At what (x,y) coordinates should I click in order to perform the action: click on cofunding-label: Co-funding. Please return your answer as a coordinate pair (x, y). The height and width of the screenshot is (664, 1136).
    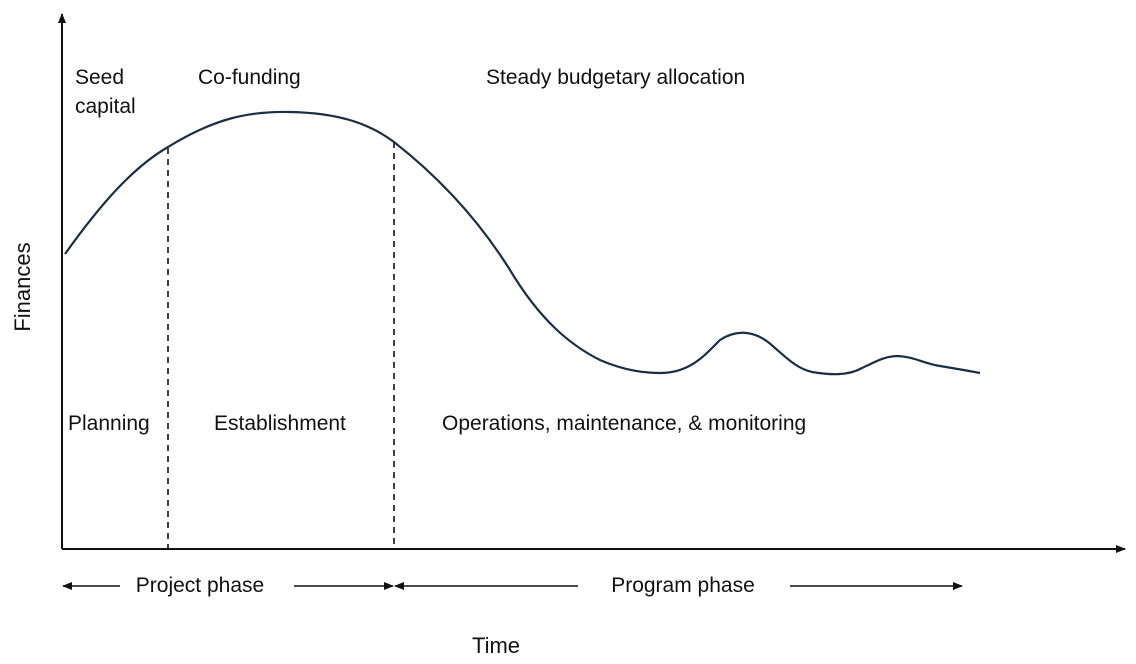
    Looking at the image, I should click on (249, 77).